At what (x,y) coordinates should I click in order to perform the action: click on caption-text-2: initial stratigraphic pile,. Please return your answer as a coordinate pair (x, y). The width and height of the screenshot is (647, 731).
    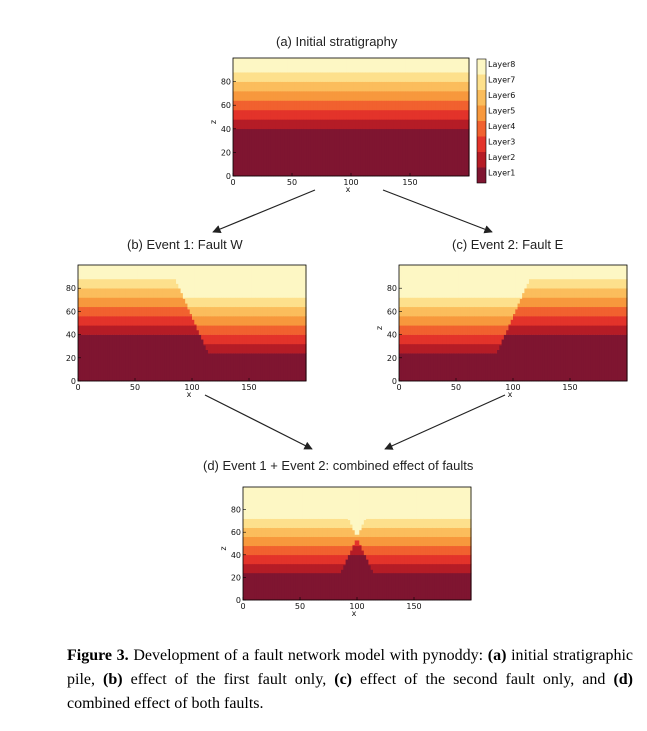
    Looking at the image, I should click on (350, 667).